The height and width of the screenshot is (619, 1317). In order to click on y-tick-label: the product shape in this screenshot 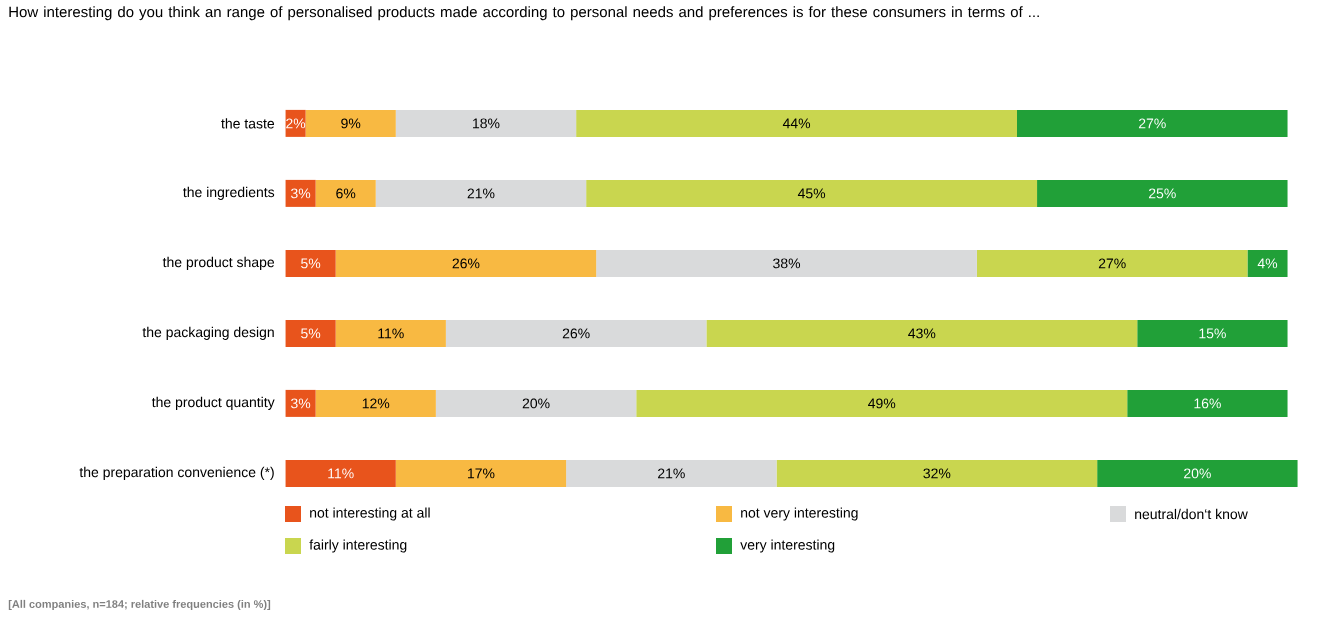, I will do `click(218, 263)`.